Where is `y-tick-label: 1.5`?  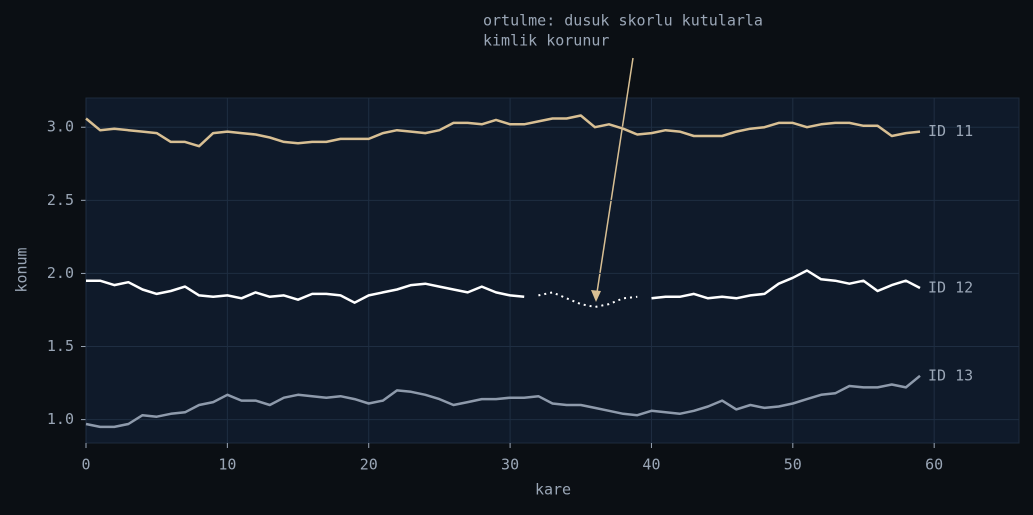 y-tick-label: 1.5 is located at coordinates (60, 346).